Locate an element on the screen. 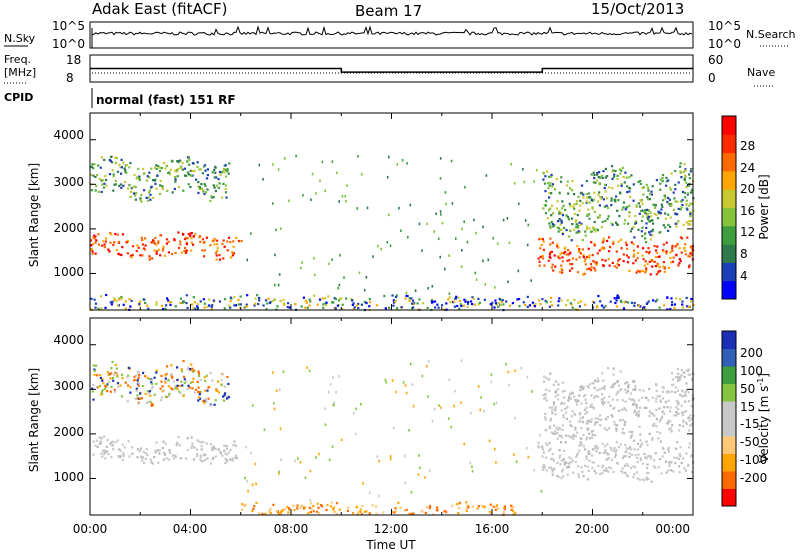 The height and width of the screenshot is (558, 800). xtick-1200: 12:00 is located at coordinates (391, 529).